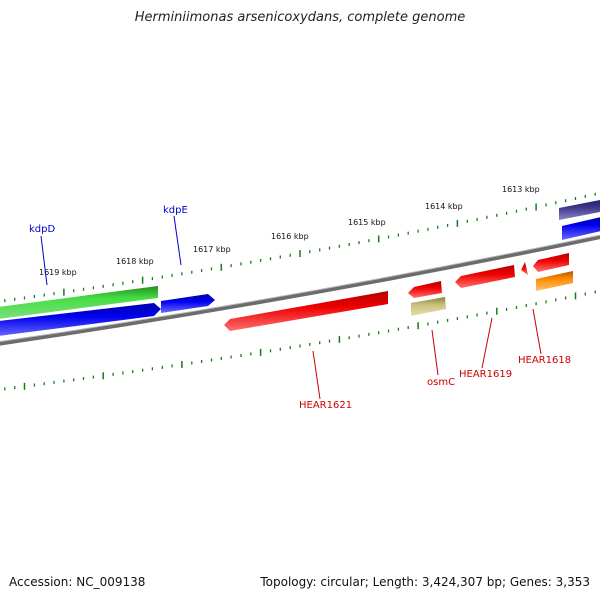 The image size is (600, 600). What do you see at coordinates (544, 360) in the screenshot?
I see `gene-label-HEAR1618: HEAR1618` at bounding box center [544, 360].